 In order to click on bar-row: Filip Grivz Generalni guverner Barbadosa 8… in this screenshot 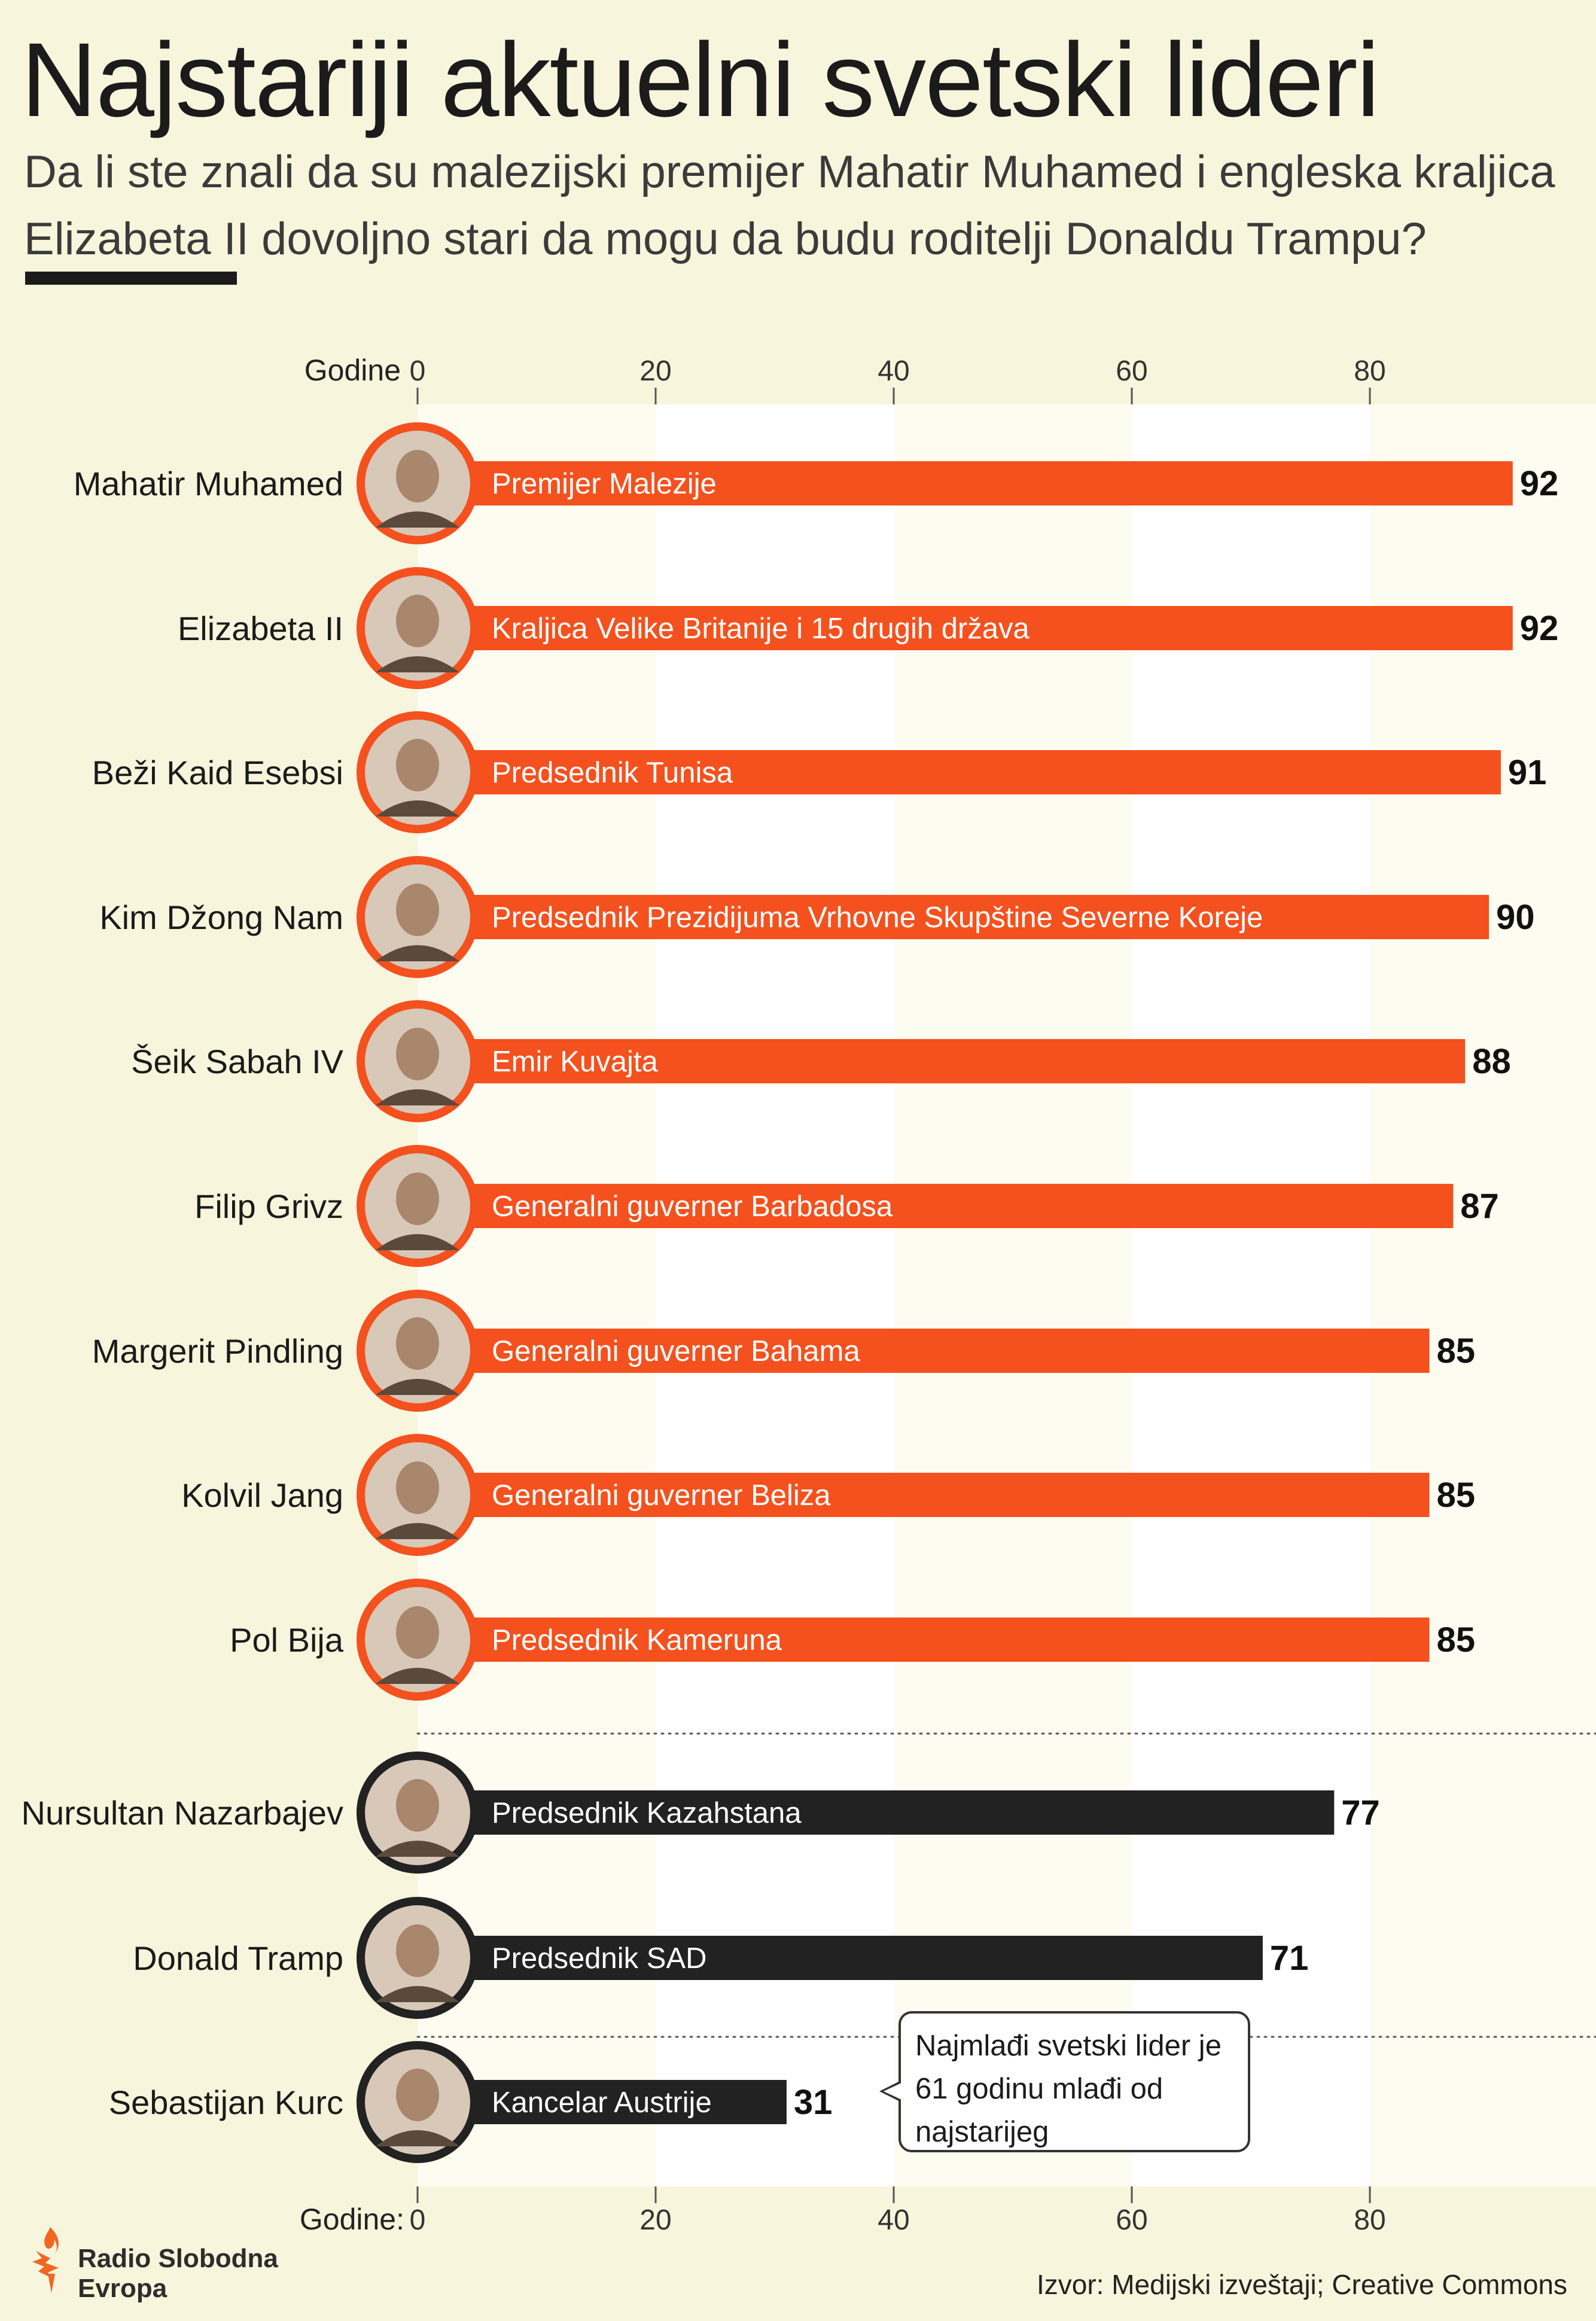, I will do `click(847, 1206)`.